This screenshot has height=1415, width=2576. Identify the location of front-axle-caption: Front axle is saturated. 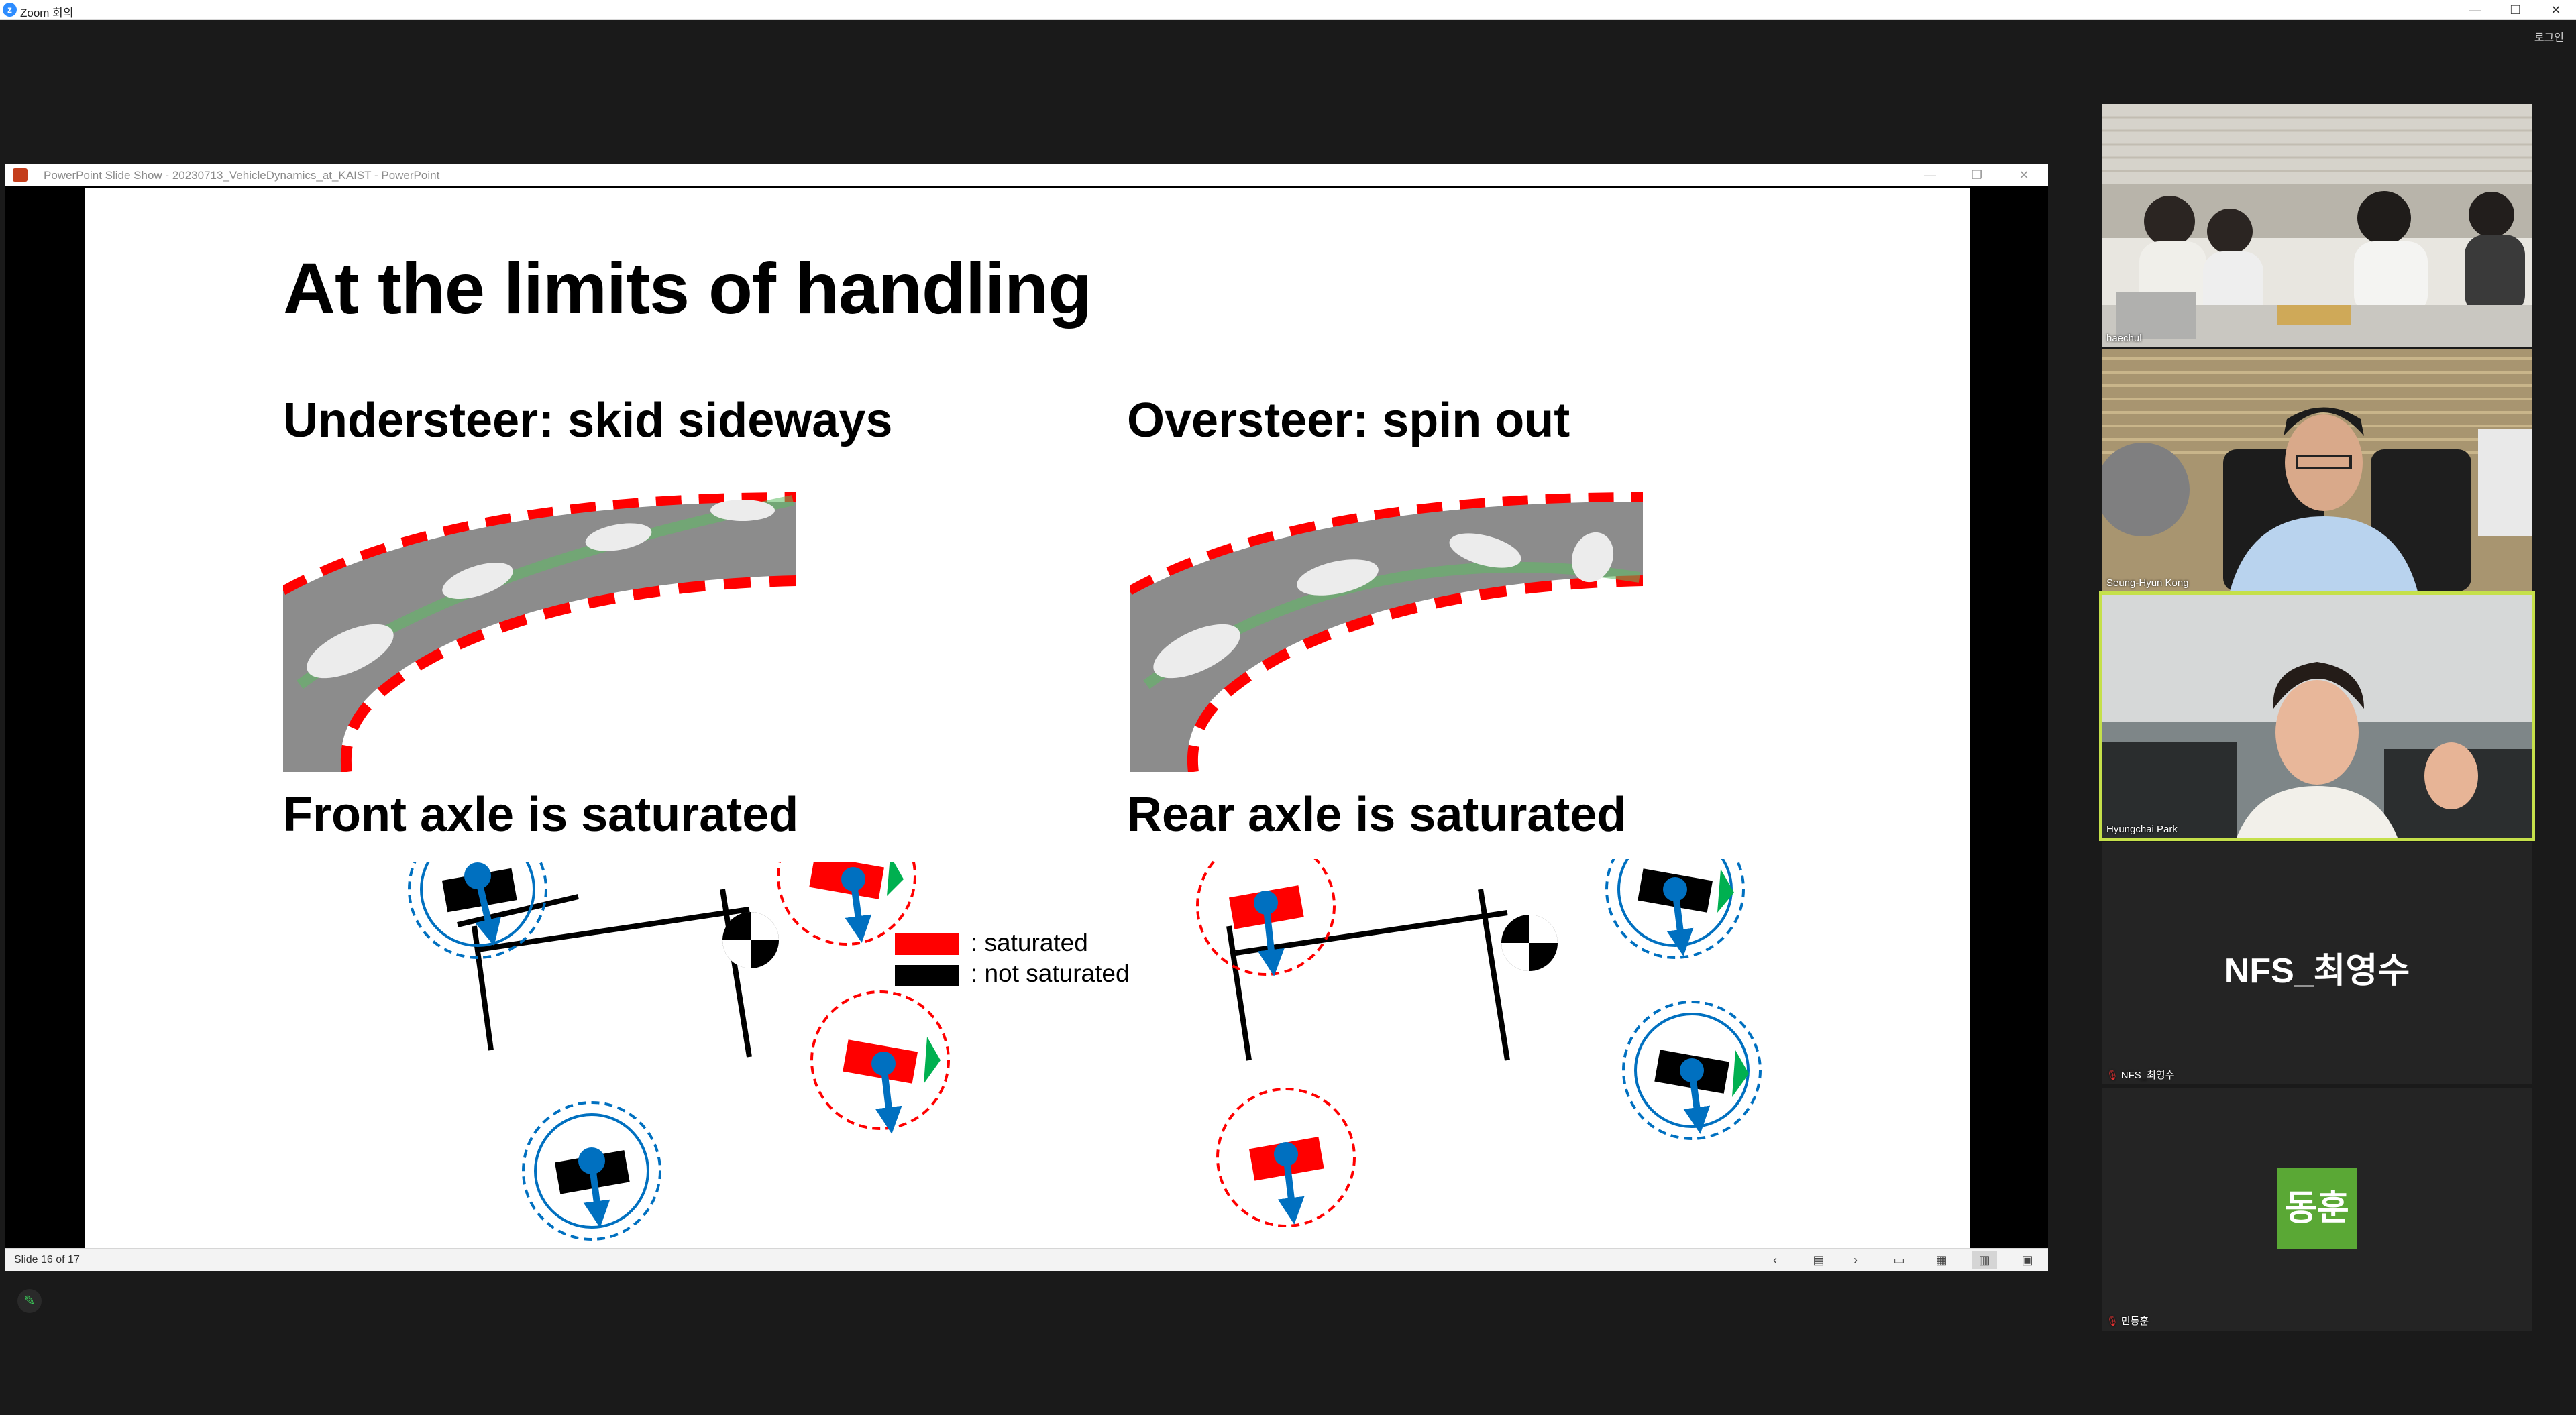
(541, 815).